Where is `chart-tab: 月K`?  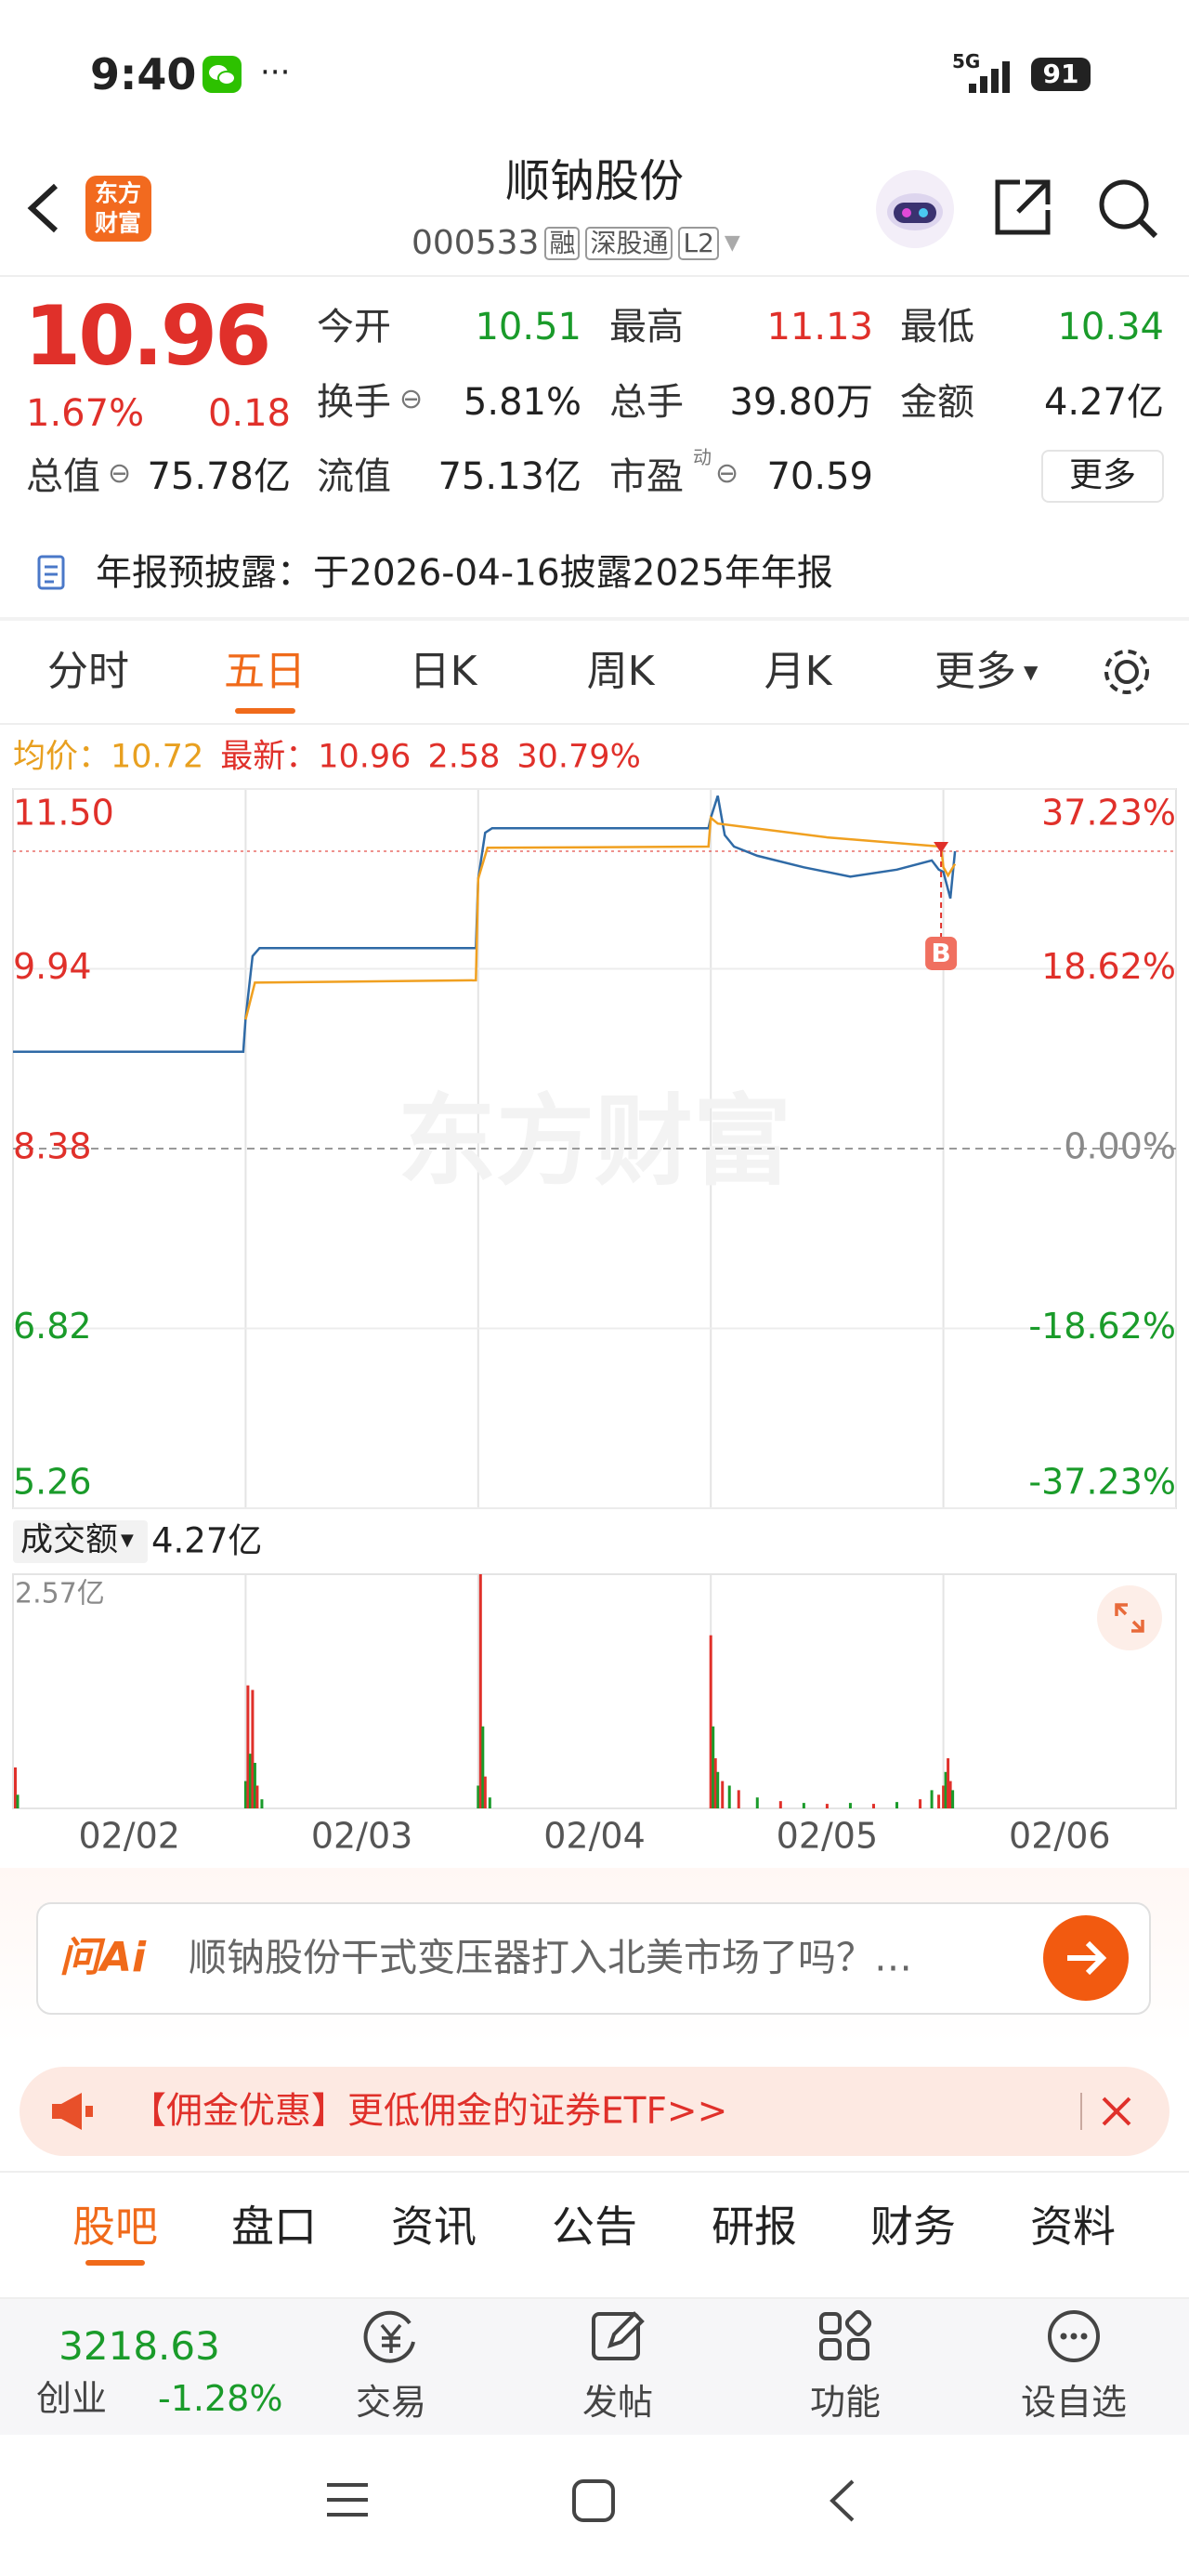
chart-tab: 月K is located at coordinates (798, 671).